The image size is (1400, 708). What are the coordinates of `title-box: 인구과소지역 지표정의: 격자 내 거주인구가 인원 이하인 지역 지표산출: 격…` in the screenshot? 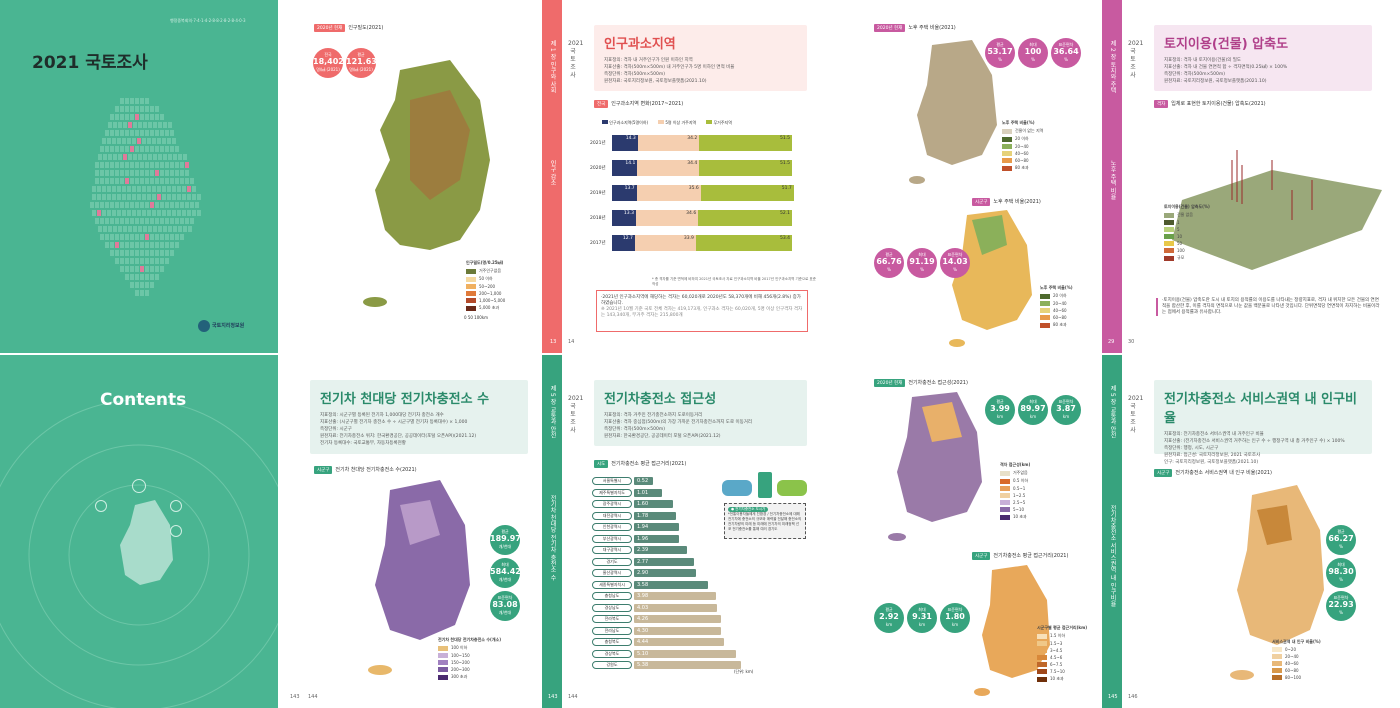 It's located at (700, 58).